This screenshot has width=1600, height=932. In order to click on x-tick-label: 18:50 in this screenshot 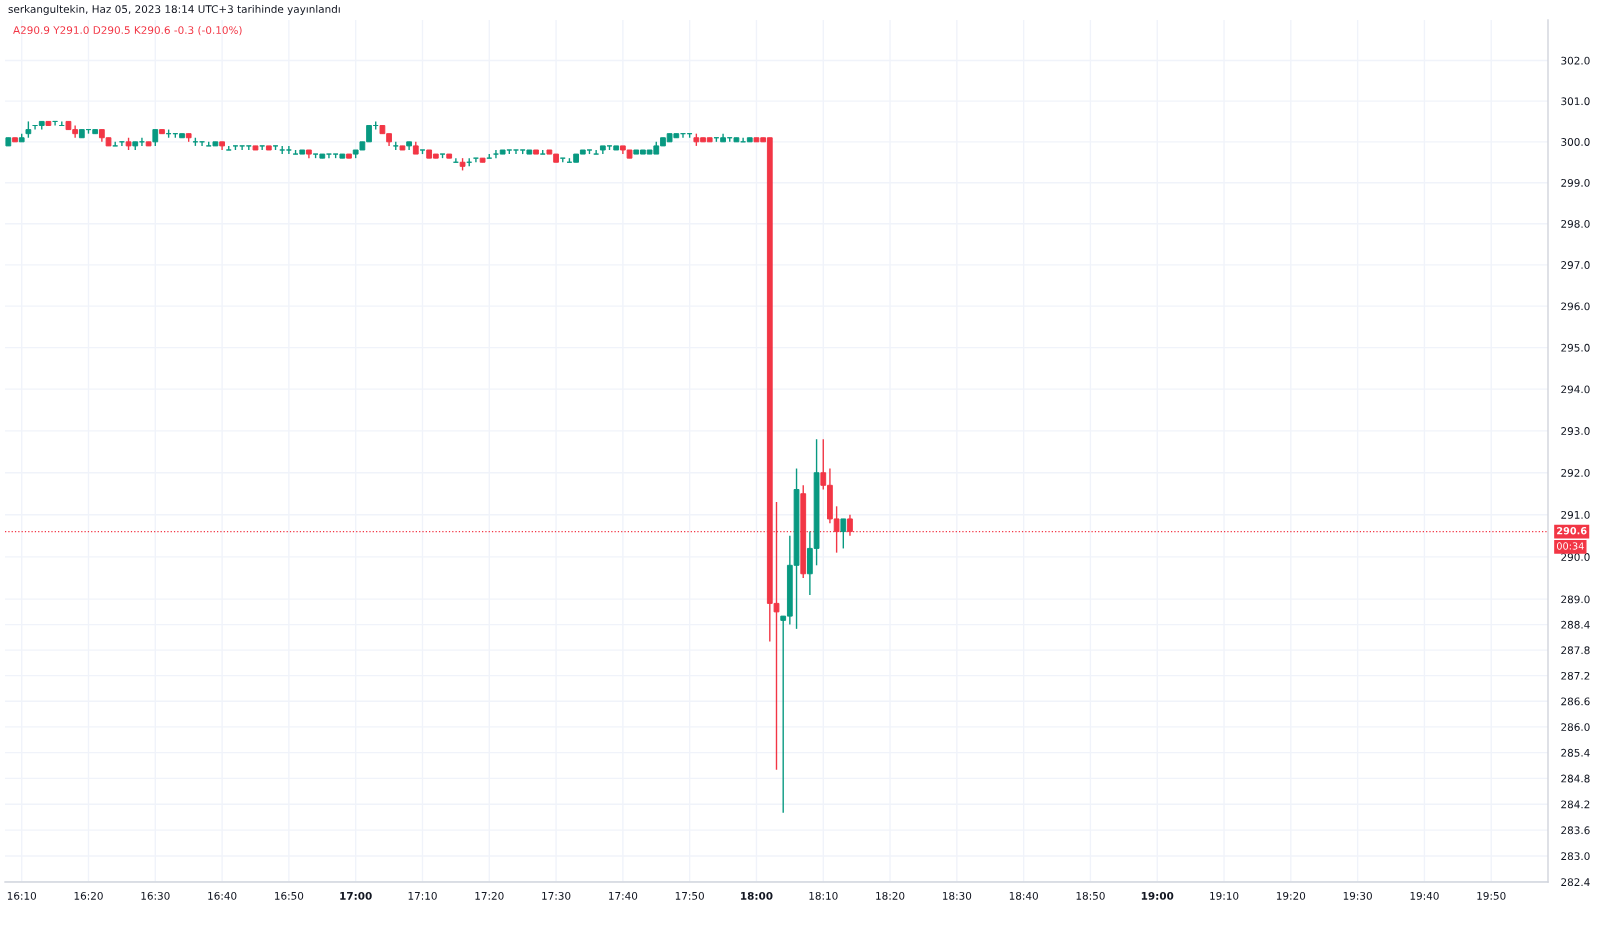, I will do `click(1090, 895)`.